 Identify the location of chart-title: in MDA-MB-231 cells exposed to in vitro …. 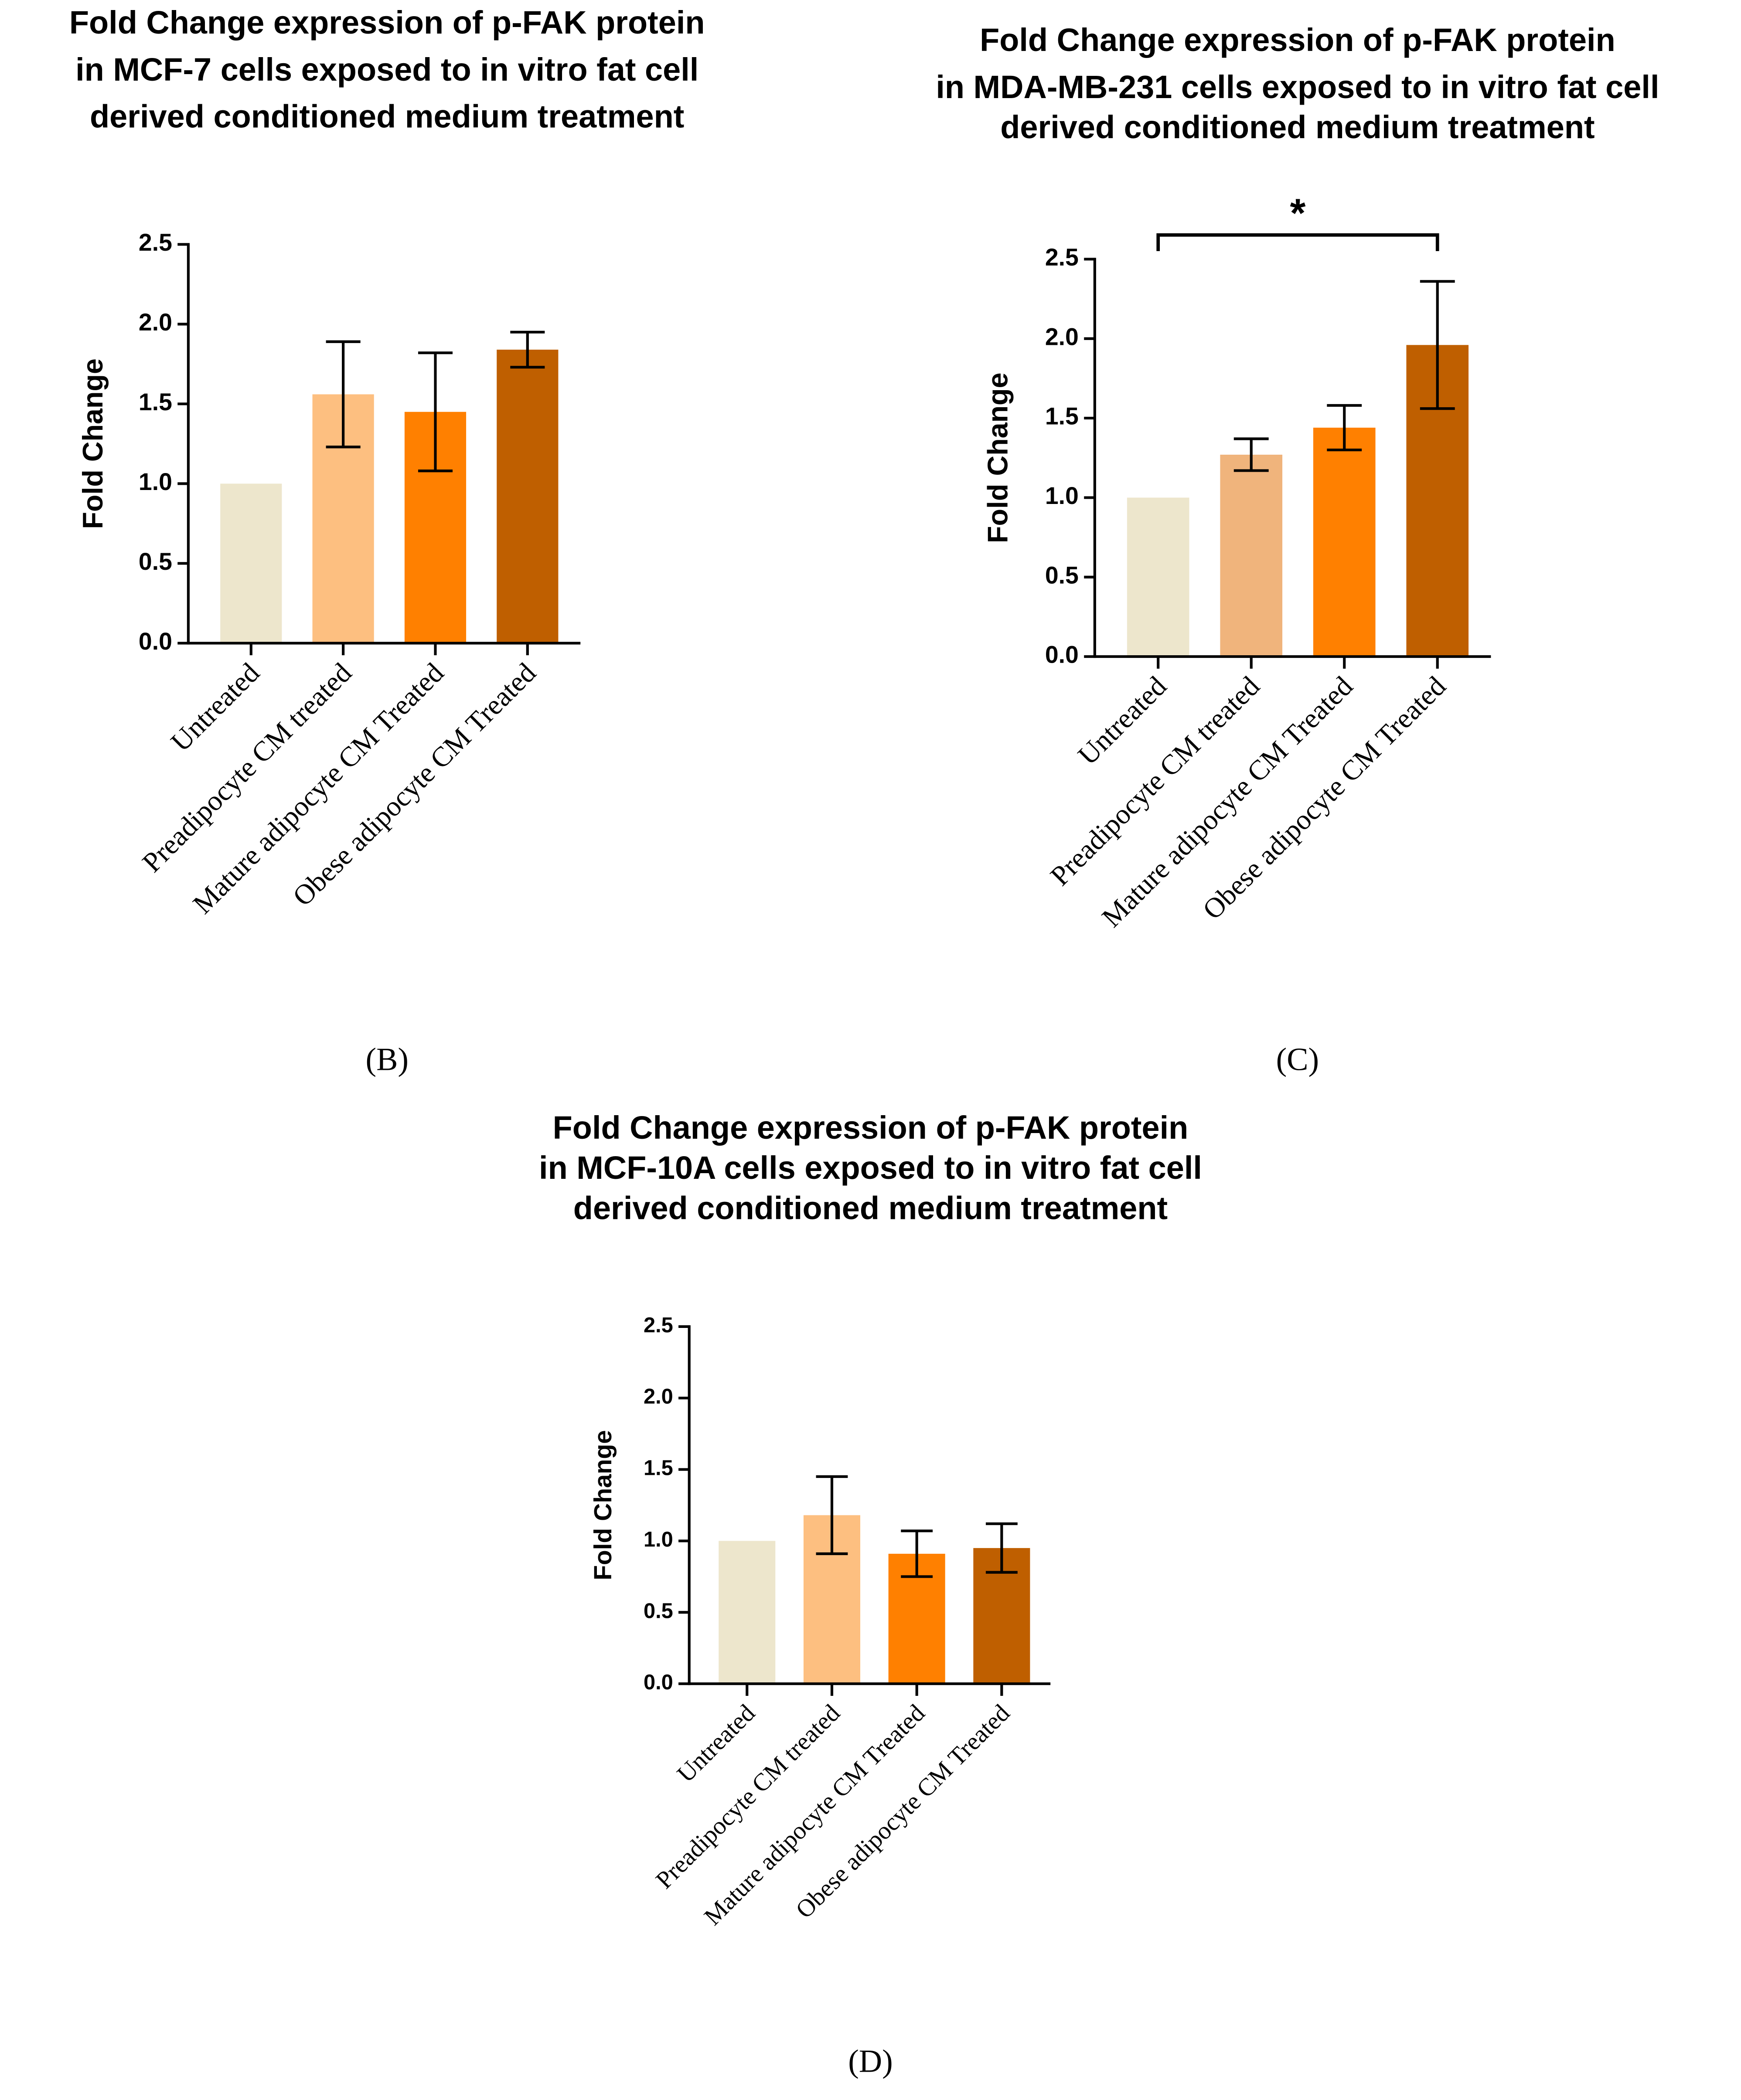
(1297, 87).